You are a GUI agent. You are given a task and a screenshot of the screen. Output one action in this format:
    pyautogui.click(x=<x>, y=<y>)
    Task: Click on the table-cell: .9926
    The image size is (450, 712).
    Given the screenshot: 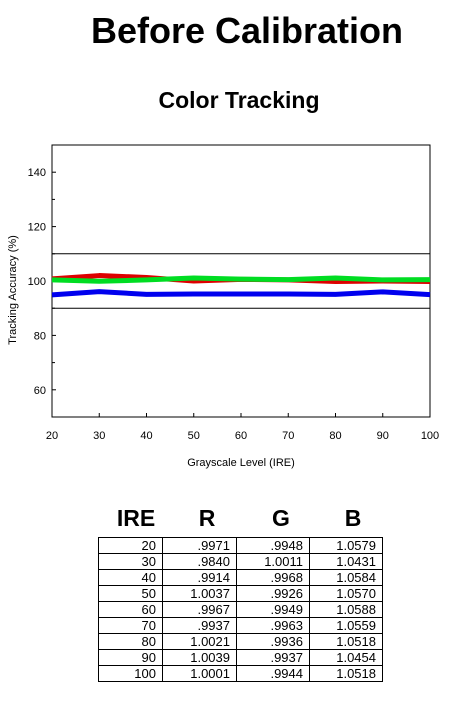 What is the action you would take?
    pyautogui.click(x=273, y=593)
    